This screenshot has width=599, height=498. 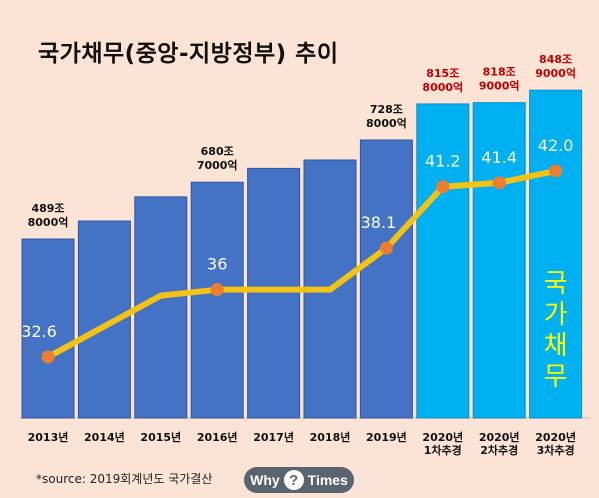 What do you see at coordinates (47, 208) in the screenshot?
I see `bar-value-label: 489조` at bounding box center [47, 208].